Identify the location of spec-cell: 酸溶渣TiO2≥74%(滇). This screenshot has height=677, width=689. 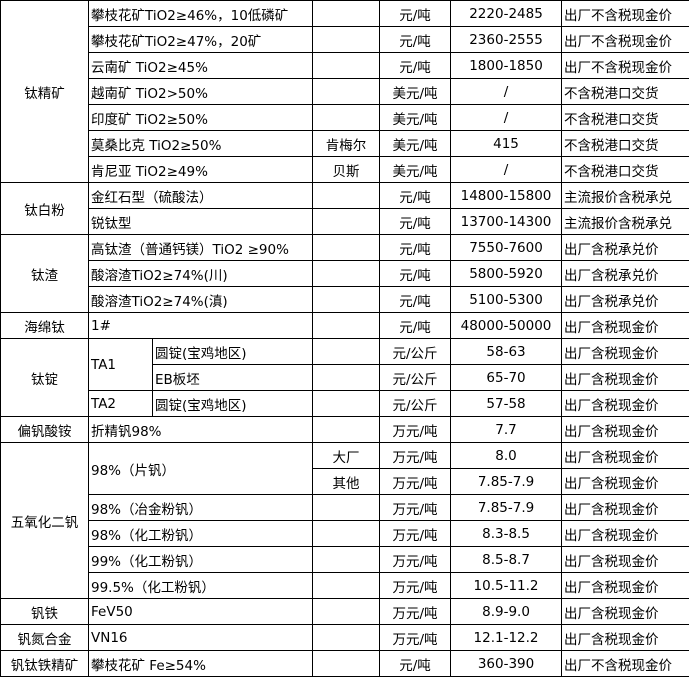
(200, 299).